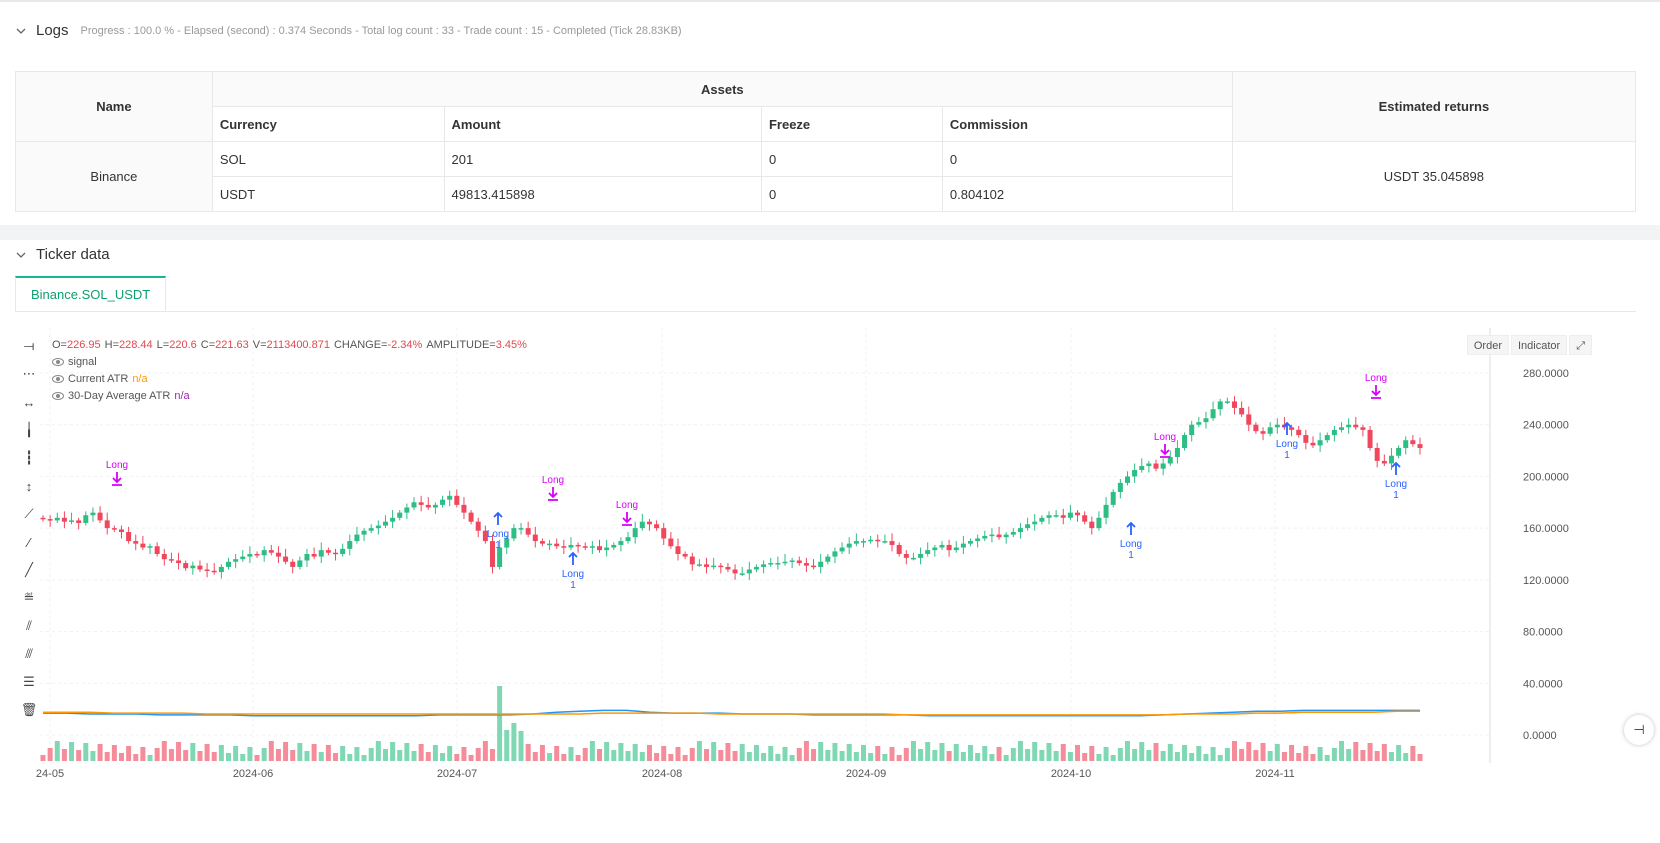 The width and height of the screenshot is (1660, 843). Describe the element at coordinates (63, 254) in the screenshot. I see `ticker-header: Ticker data` at that location.